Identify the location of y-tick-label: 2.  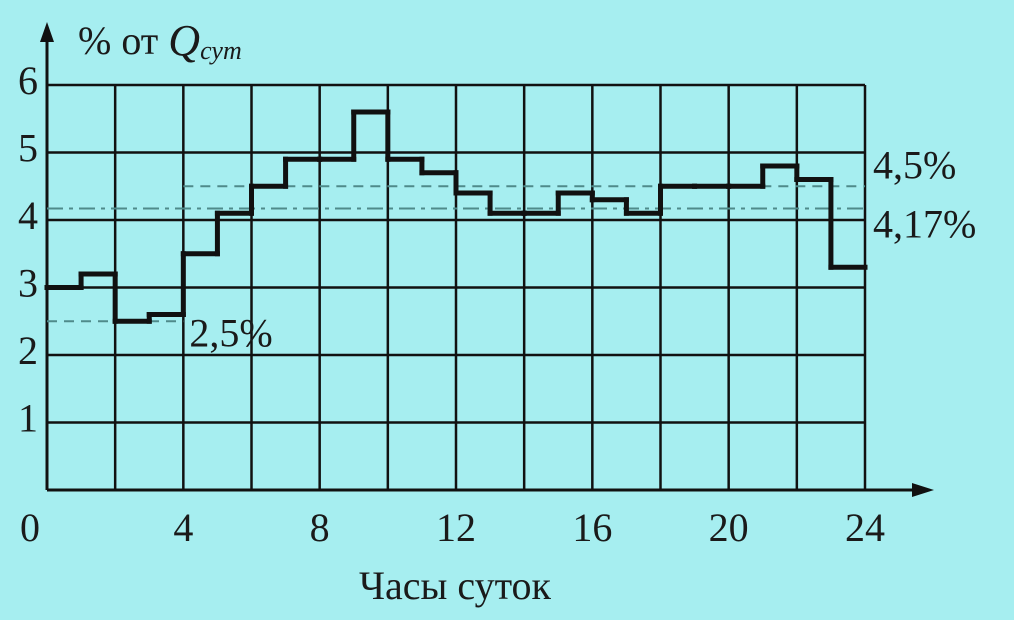
(28, 350).